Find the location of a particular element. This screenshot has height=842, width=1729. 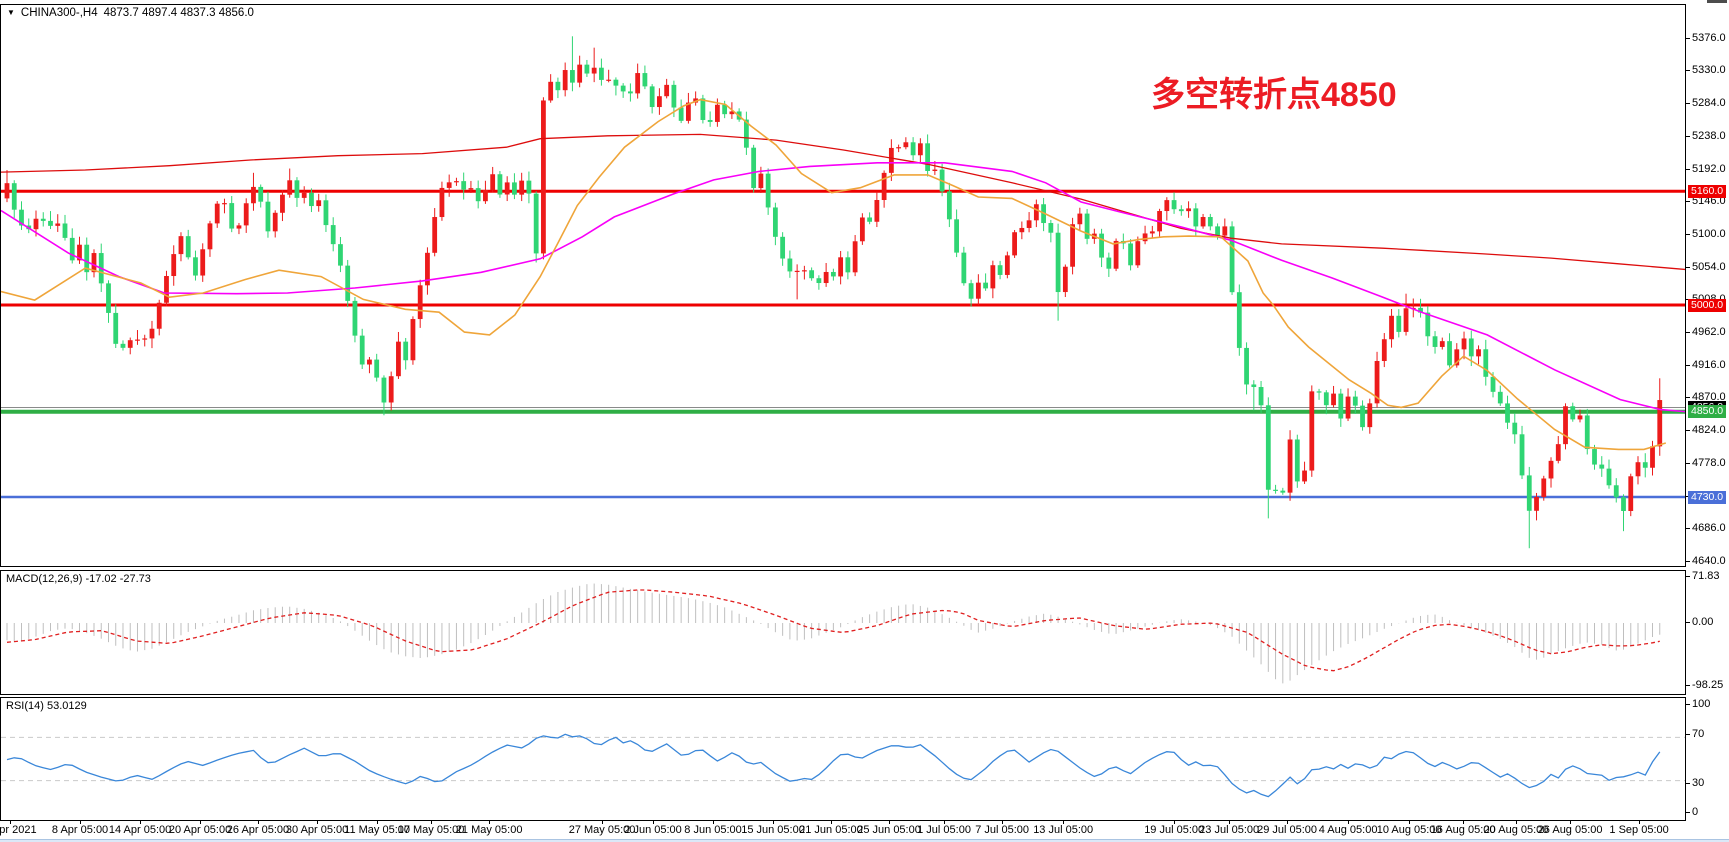

price-badge-5160.0: 5160.0 is located at coordinates (1707, 191).